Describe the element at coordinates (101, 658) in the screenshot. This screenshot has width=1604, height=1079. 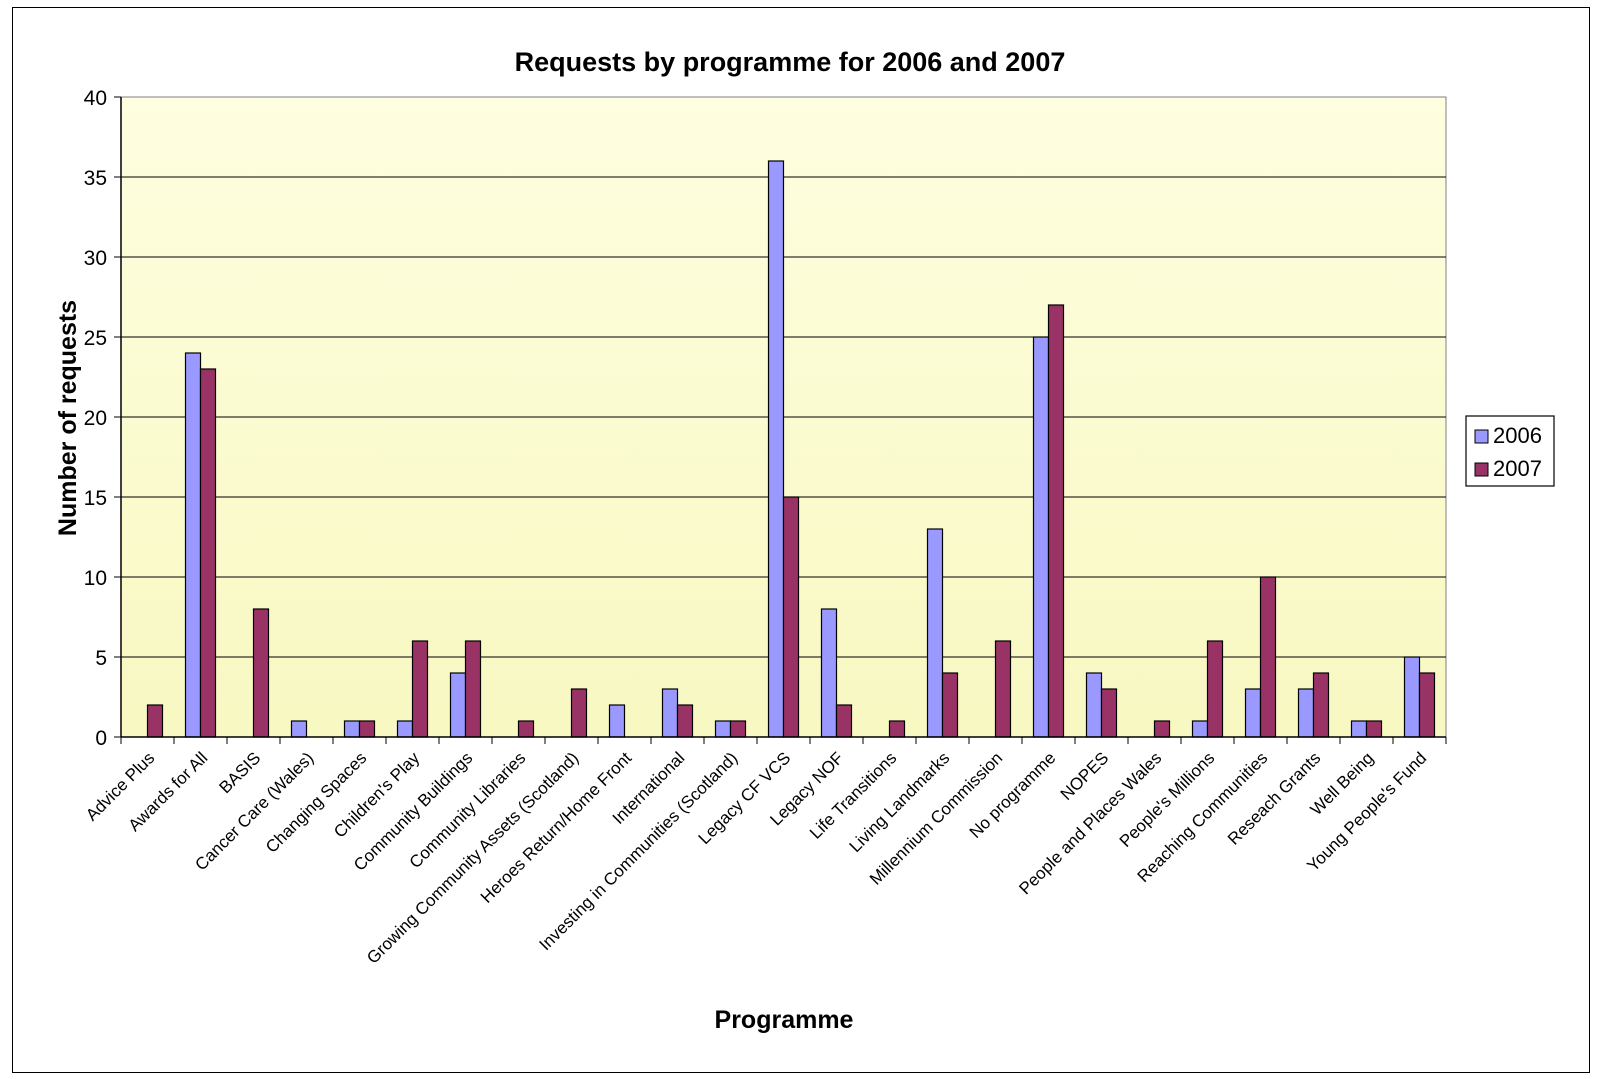
I see `y-tick-label: 5` at that location.